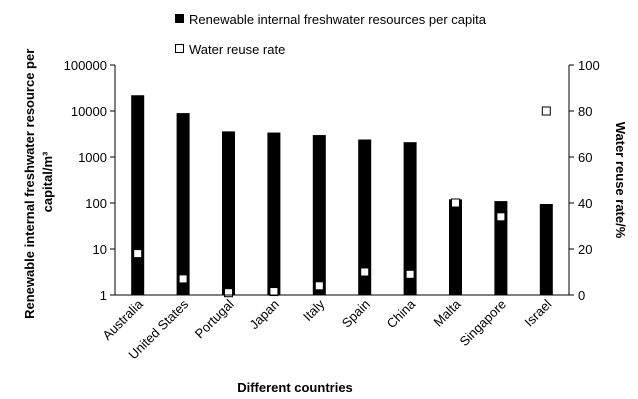 The image size is (638, 399). I want to click on left-tick-label: 1, so click(103, 295).